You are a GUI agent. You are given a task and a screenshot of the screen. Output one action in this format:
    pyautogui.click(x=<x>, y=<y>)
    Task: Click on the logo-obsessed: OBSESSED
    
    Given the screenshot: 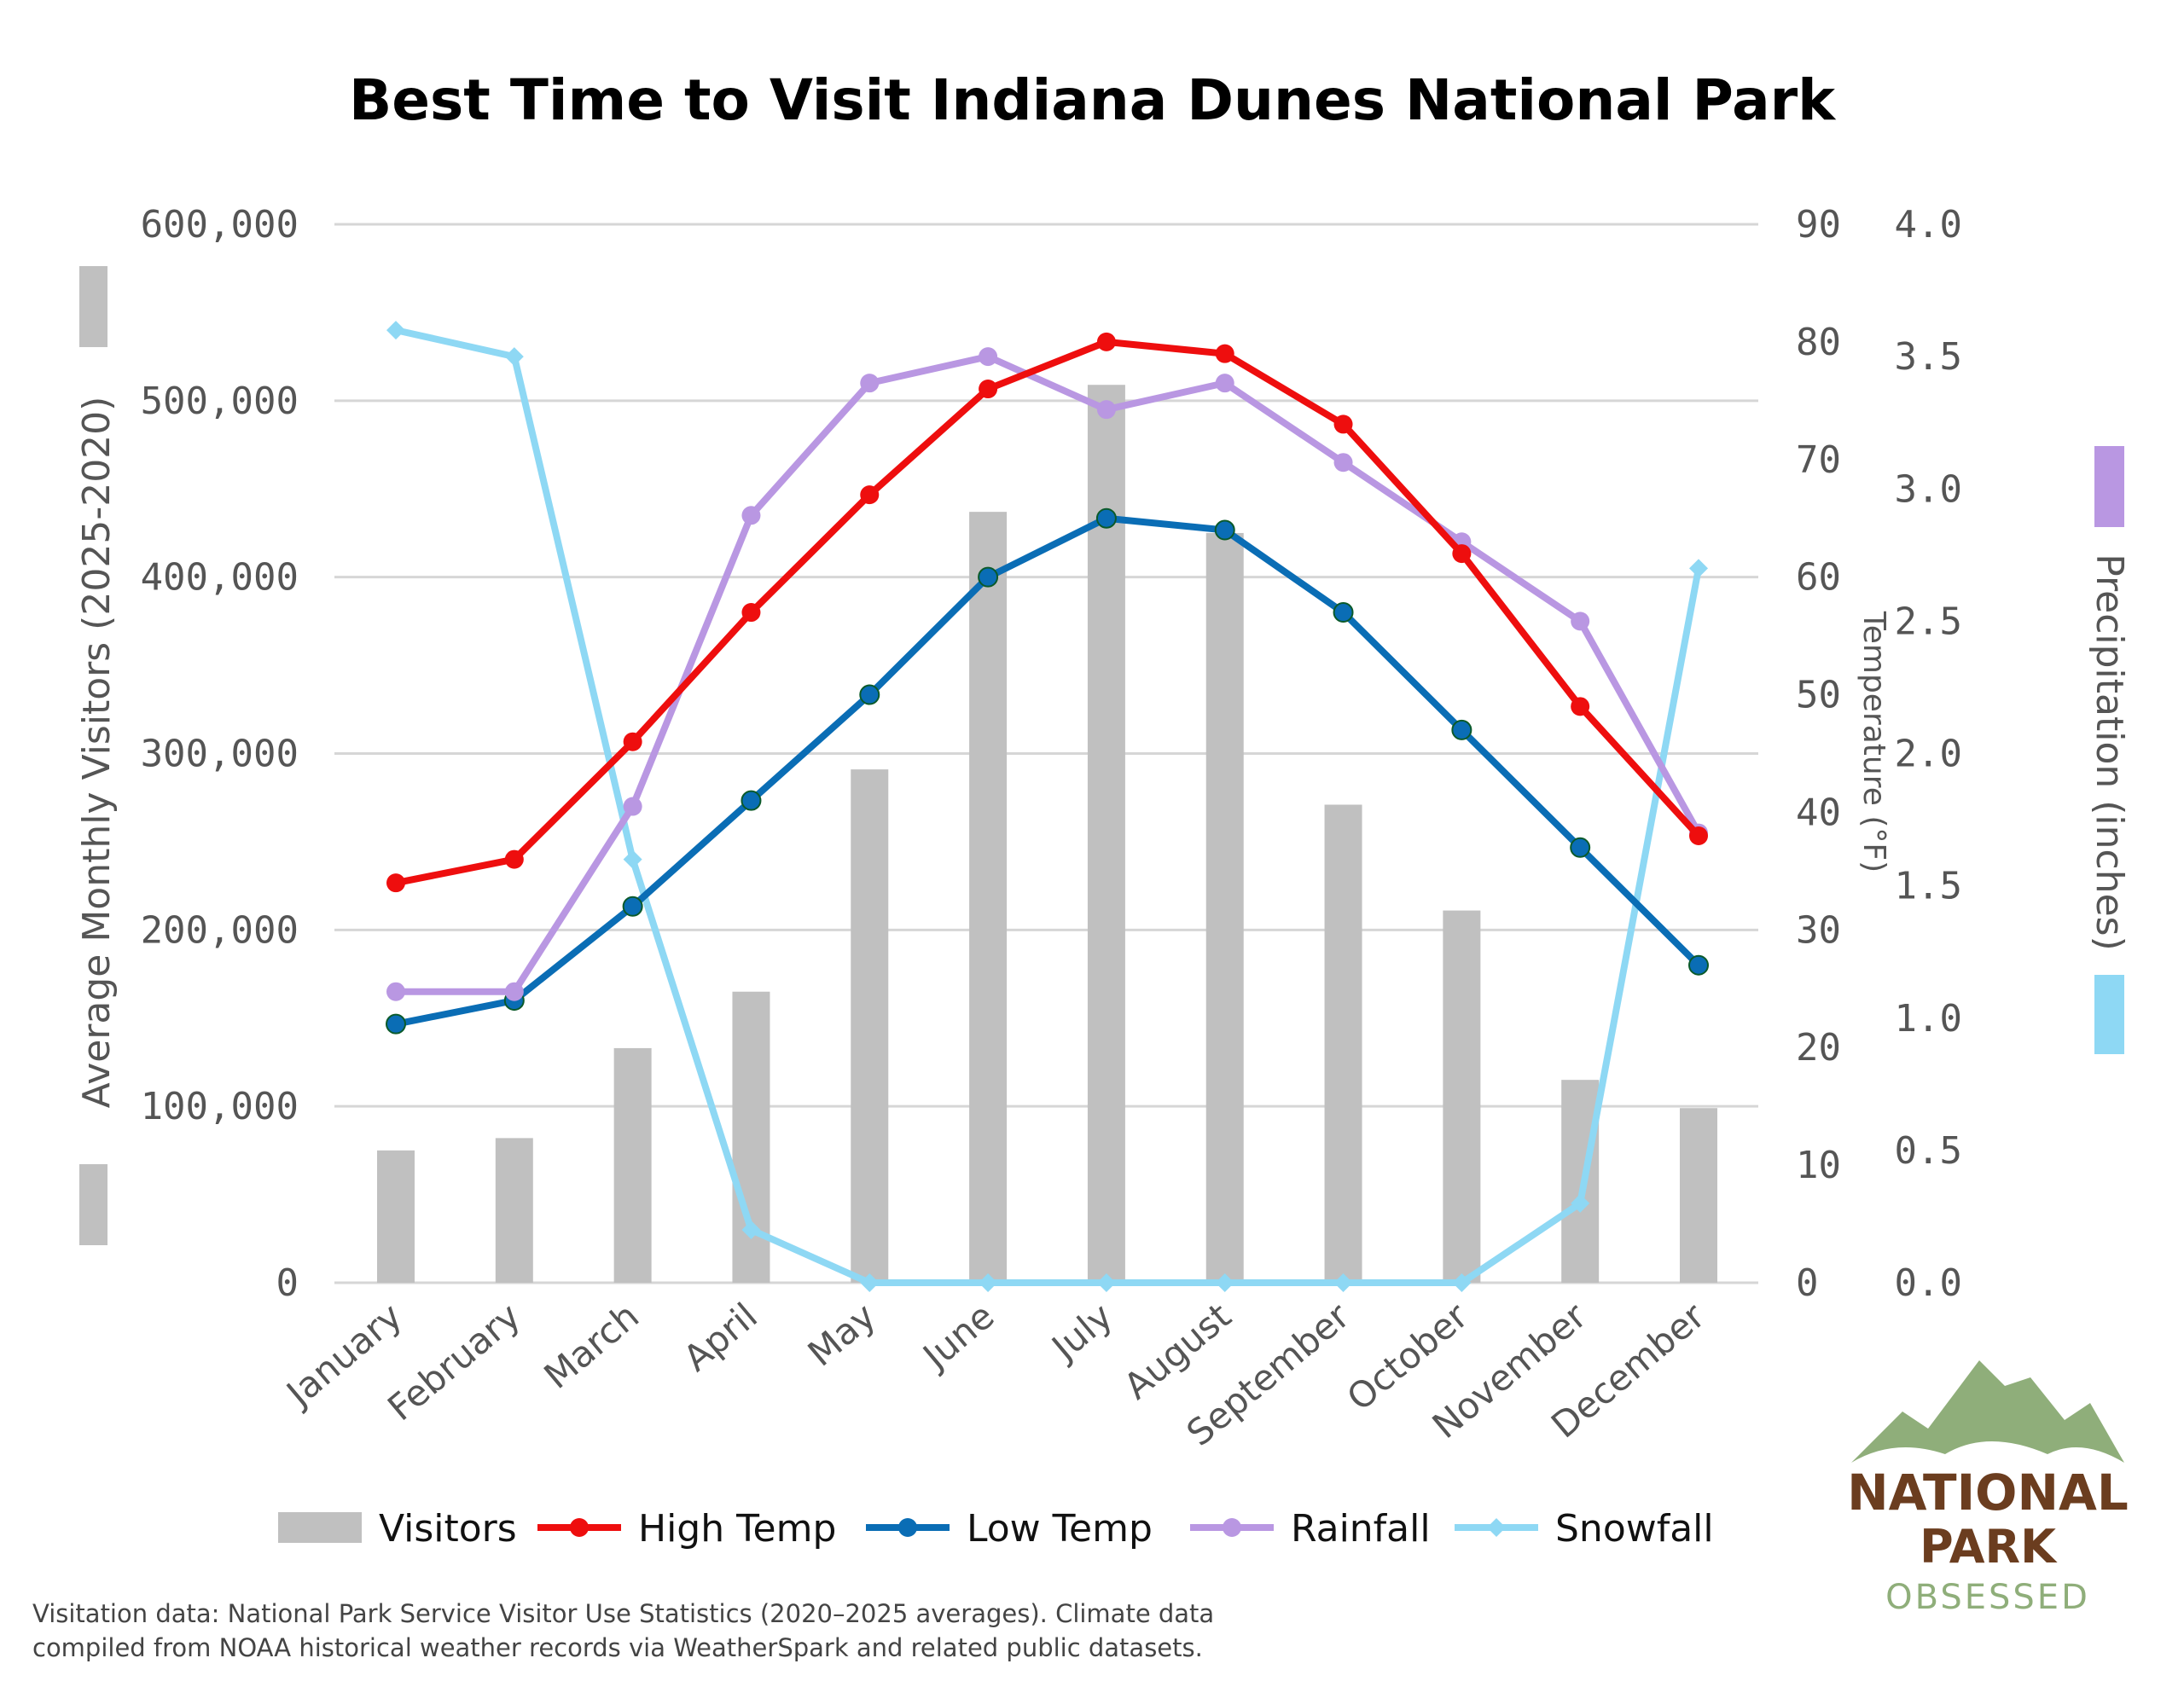 What is the action you would take?
    pyautogui.click(x=1988, y=1598)
    